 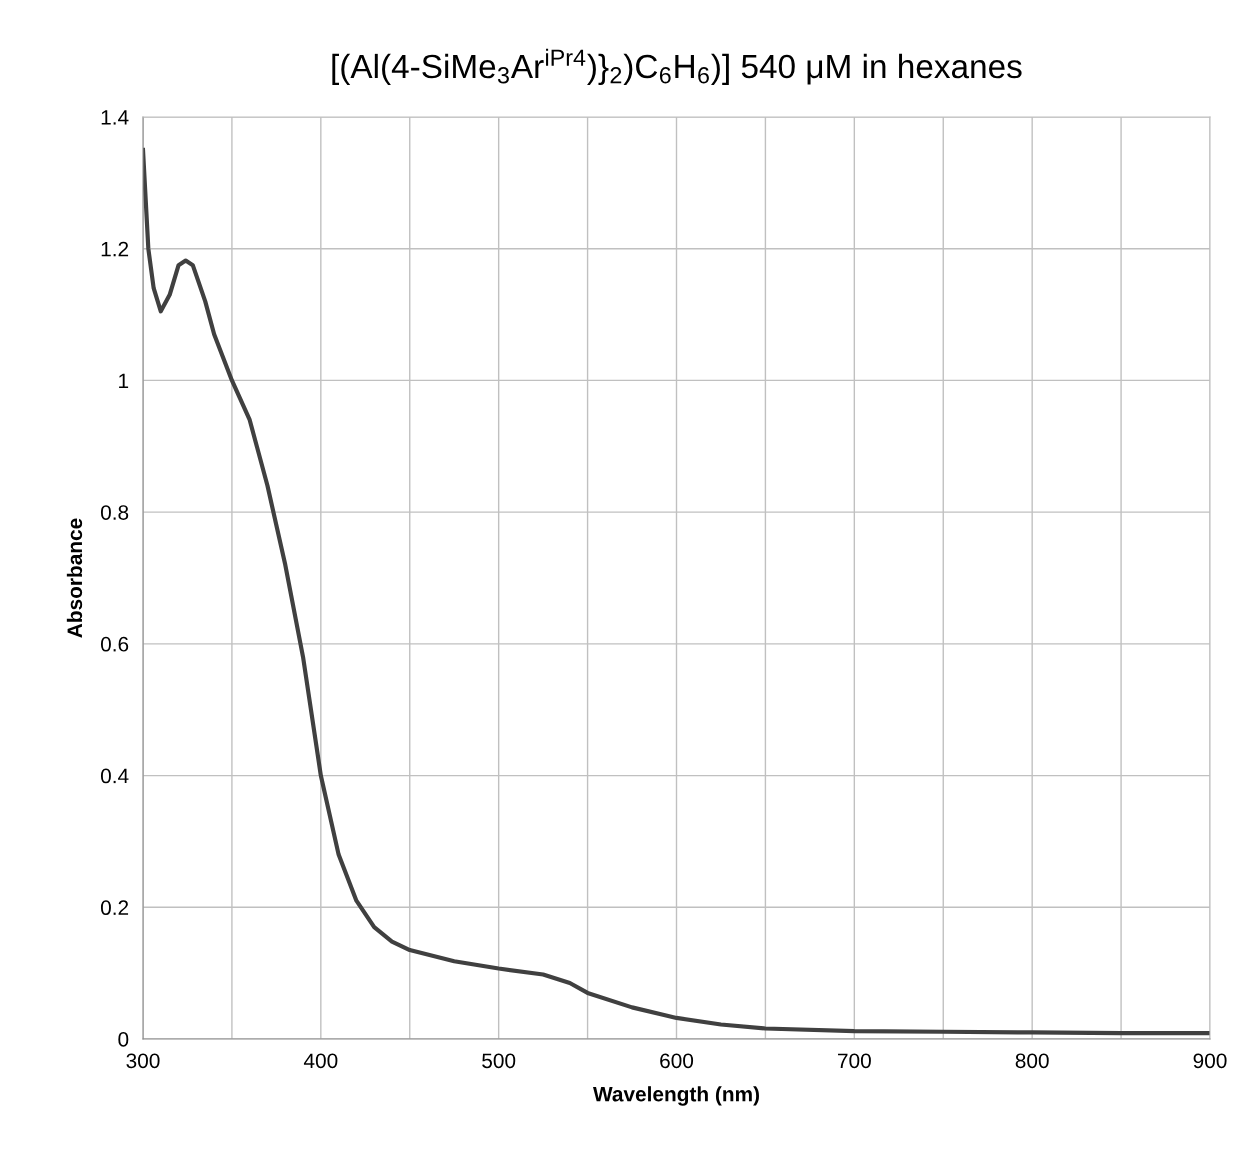 I want to click on y-tick-label: 1.2, so click(x=115, y=249).